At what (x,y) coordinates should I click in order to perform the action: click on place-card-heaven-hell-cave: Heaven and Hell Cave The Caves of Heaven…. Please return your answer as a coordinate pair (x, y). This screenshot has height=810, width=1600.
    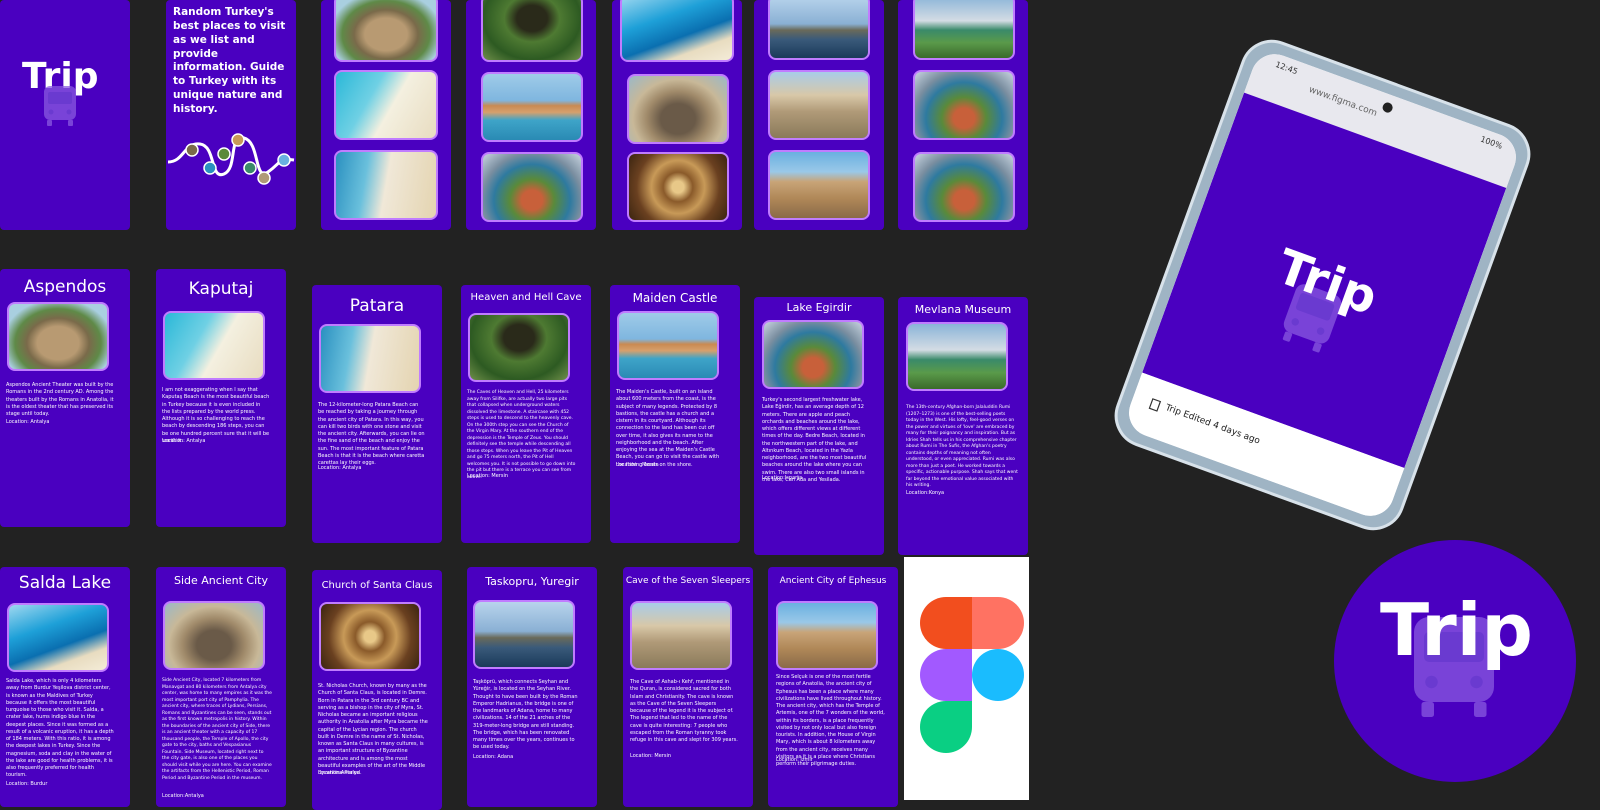
    Looking at the image, I should click on (526, 414).